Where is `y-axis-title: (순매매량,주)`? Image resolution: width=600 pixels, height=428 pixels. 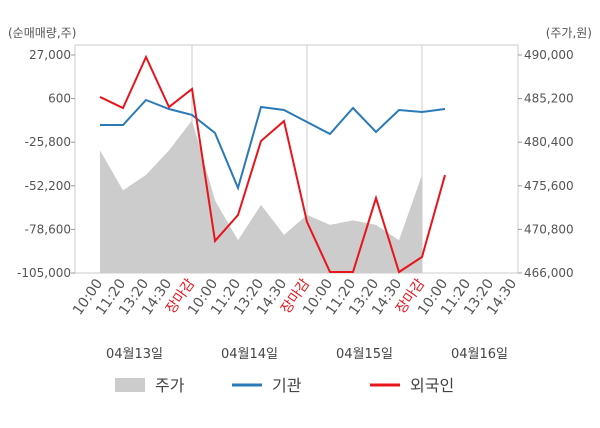
y-axis-title: (순매매량,주) is located at coordinates (42, 33).